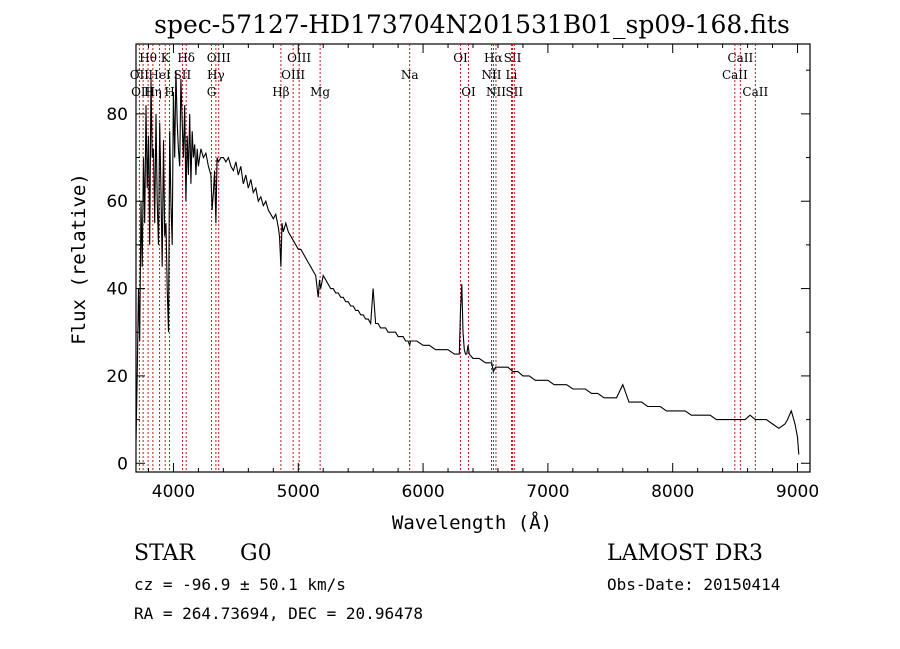  I want to click on x-tick-label: 8000, so click(672, 492).